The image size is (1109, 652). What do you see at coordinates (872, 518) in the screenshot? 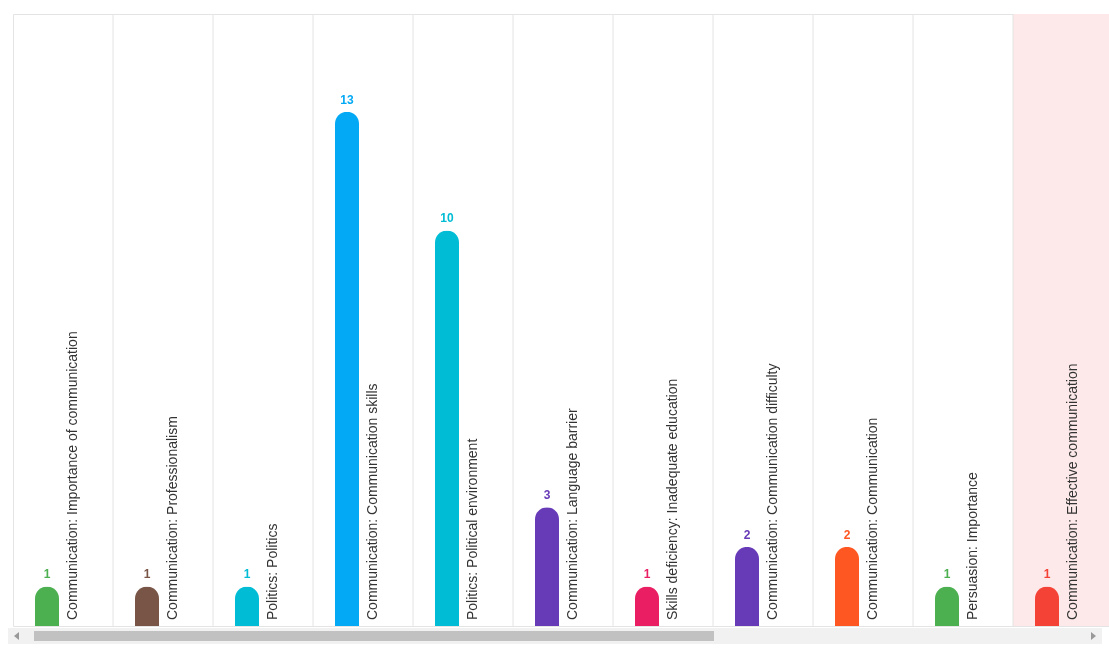
I see `x-tick-label: Communication` at bounding box center [872, 518].